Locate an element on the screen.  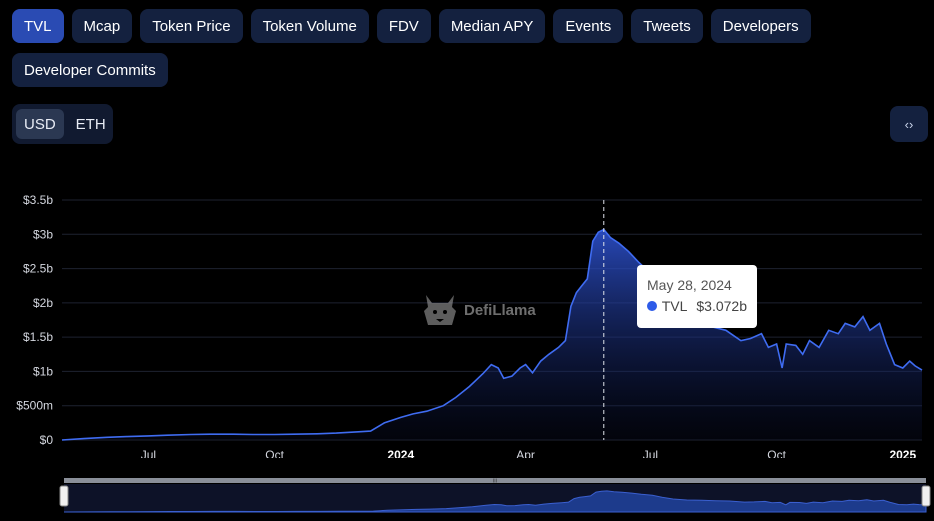
defillama-watermark: DefiLlama is located at coordinates (479, 310).